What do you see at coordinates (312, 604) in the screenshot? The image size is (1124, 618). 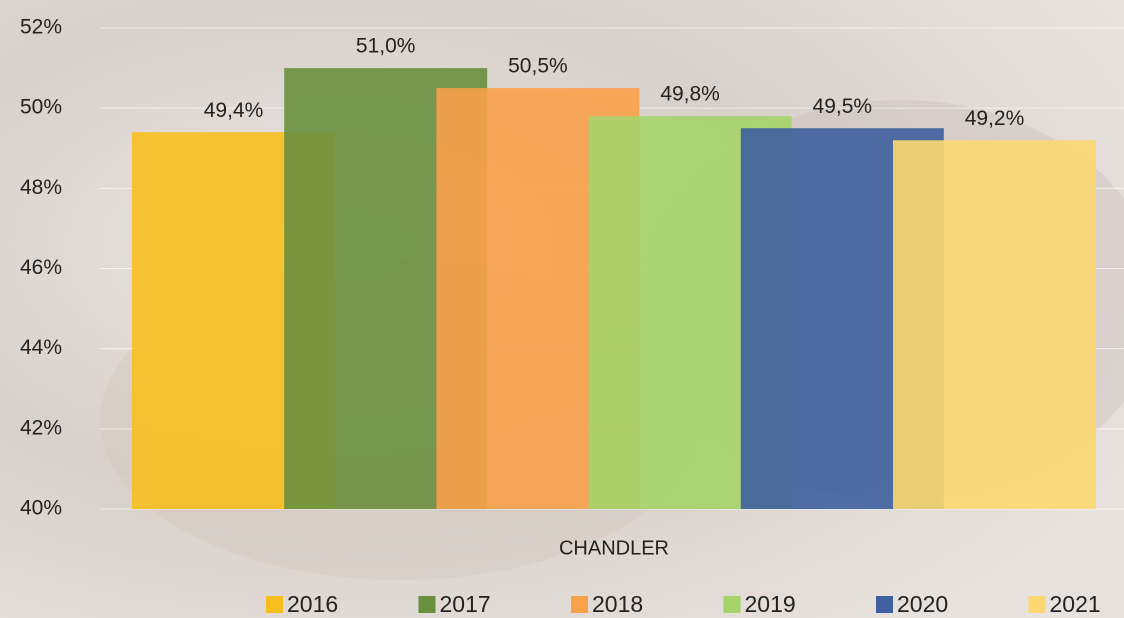 I see `legend-label: 2016` at bounding box center [312, 604].